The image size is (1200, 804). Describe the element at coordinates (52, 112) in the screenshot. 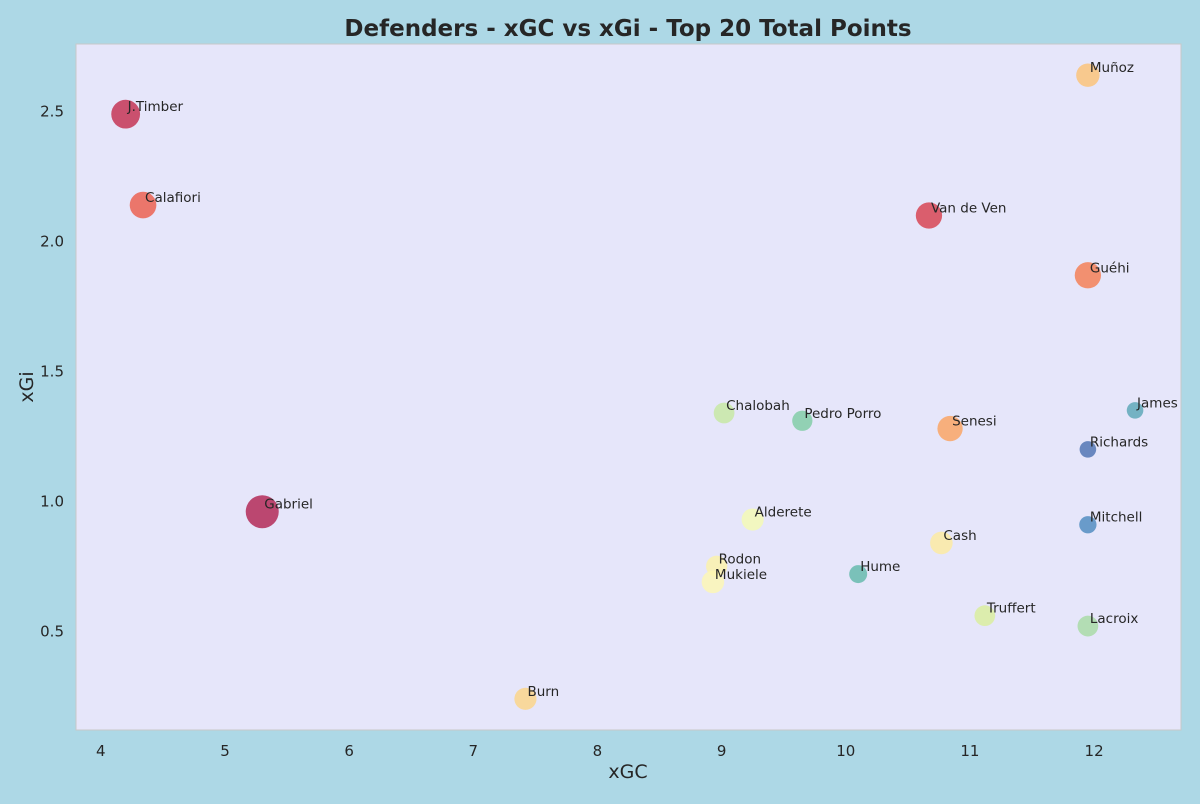

I see `y-tick-label: 2.5` at that location.